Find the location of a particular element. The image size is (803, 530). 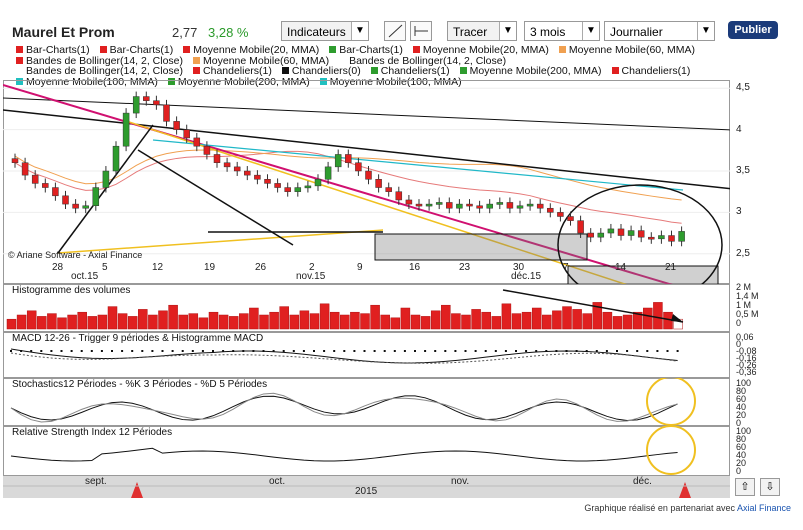

indicators-dropdown: Indicateurs ▼ is located at coordinates (325, 31).